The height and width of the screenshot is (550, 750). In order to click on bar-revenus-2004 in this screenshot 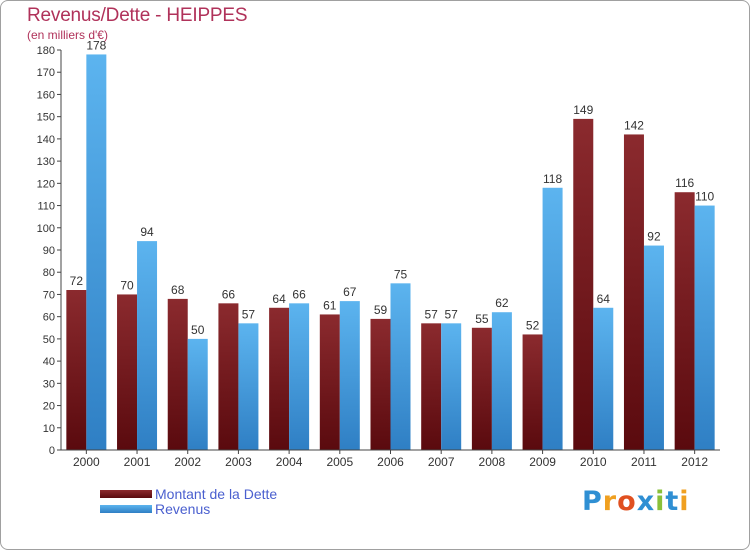, I will do `click(299, 376)`.